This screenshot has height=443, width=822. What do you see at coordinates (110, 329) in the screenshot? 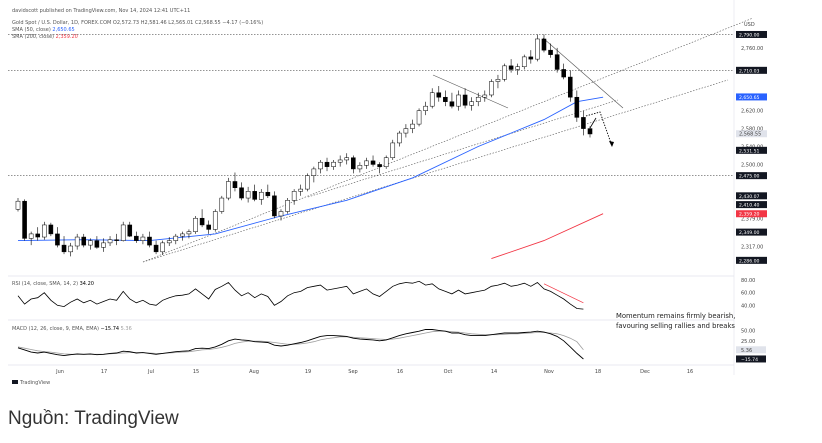
I see `macd-legend-value: −15.74` at bounding box center [110, 329].